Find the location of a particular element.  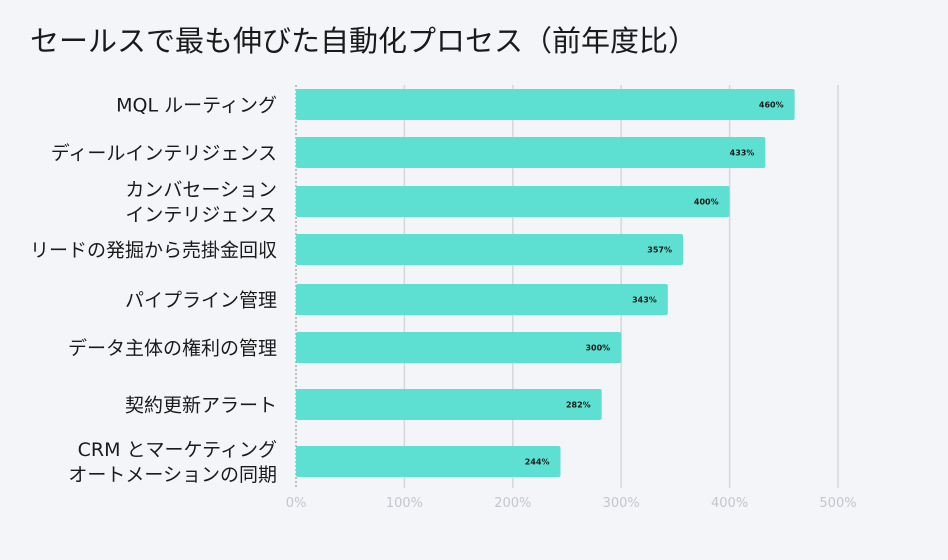

category-label: データ主体の権利の管理 is located at coordinates (172, 349).